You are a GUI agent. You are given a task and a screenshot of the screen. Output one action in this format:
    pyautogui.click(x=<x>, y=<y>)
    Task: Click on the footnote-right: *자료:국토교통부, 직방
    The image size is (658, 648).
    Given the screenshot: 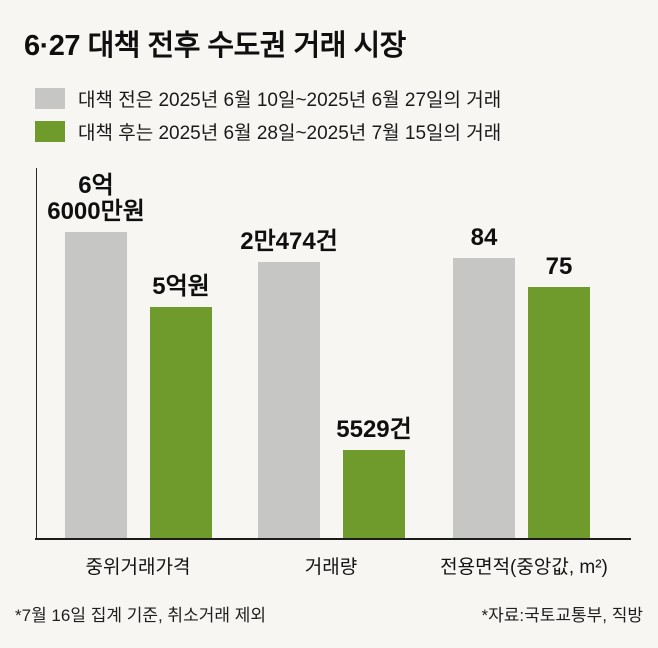 What is the action you would take?
    pyautogui.click(x=562, y=615)
    